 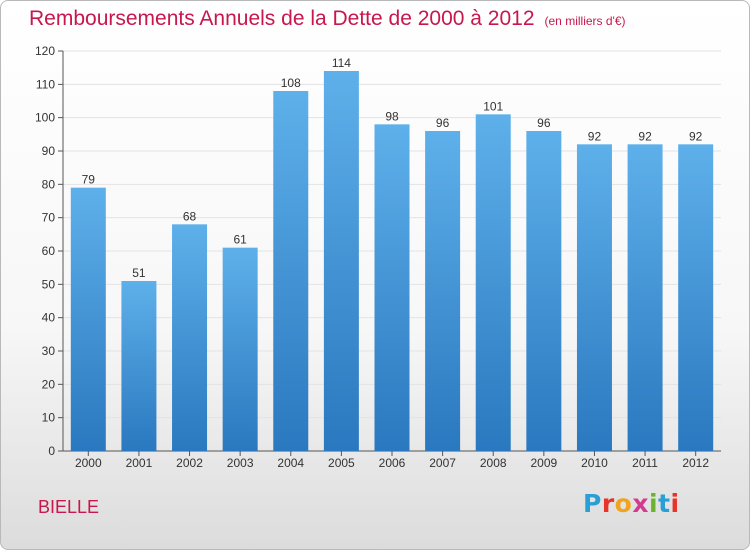 What do you see at coordinates (585, 21) in the screenshot?
I see `title-unit: (en milliers d'€)` at bounding box center [585, 21].